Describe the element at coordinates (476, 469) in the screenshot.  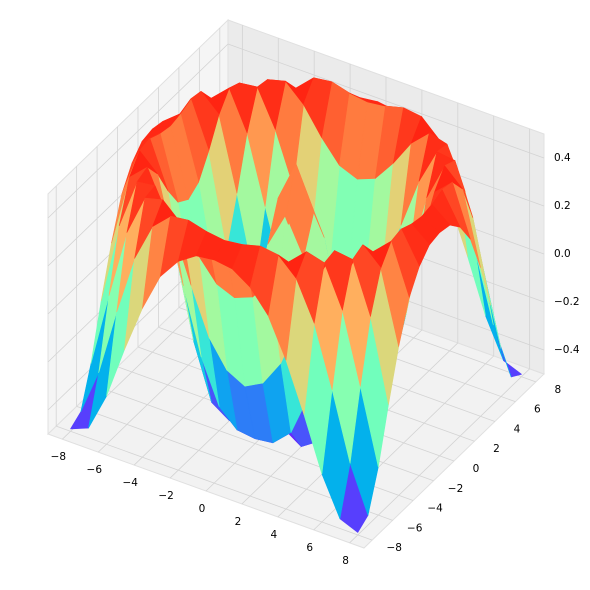
I see `y-tick-label: 0` at that location.